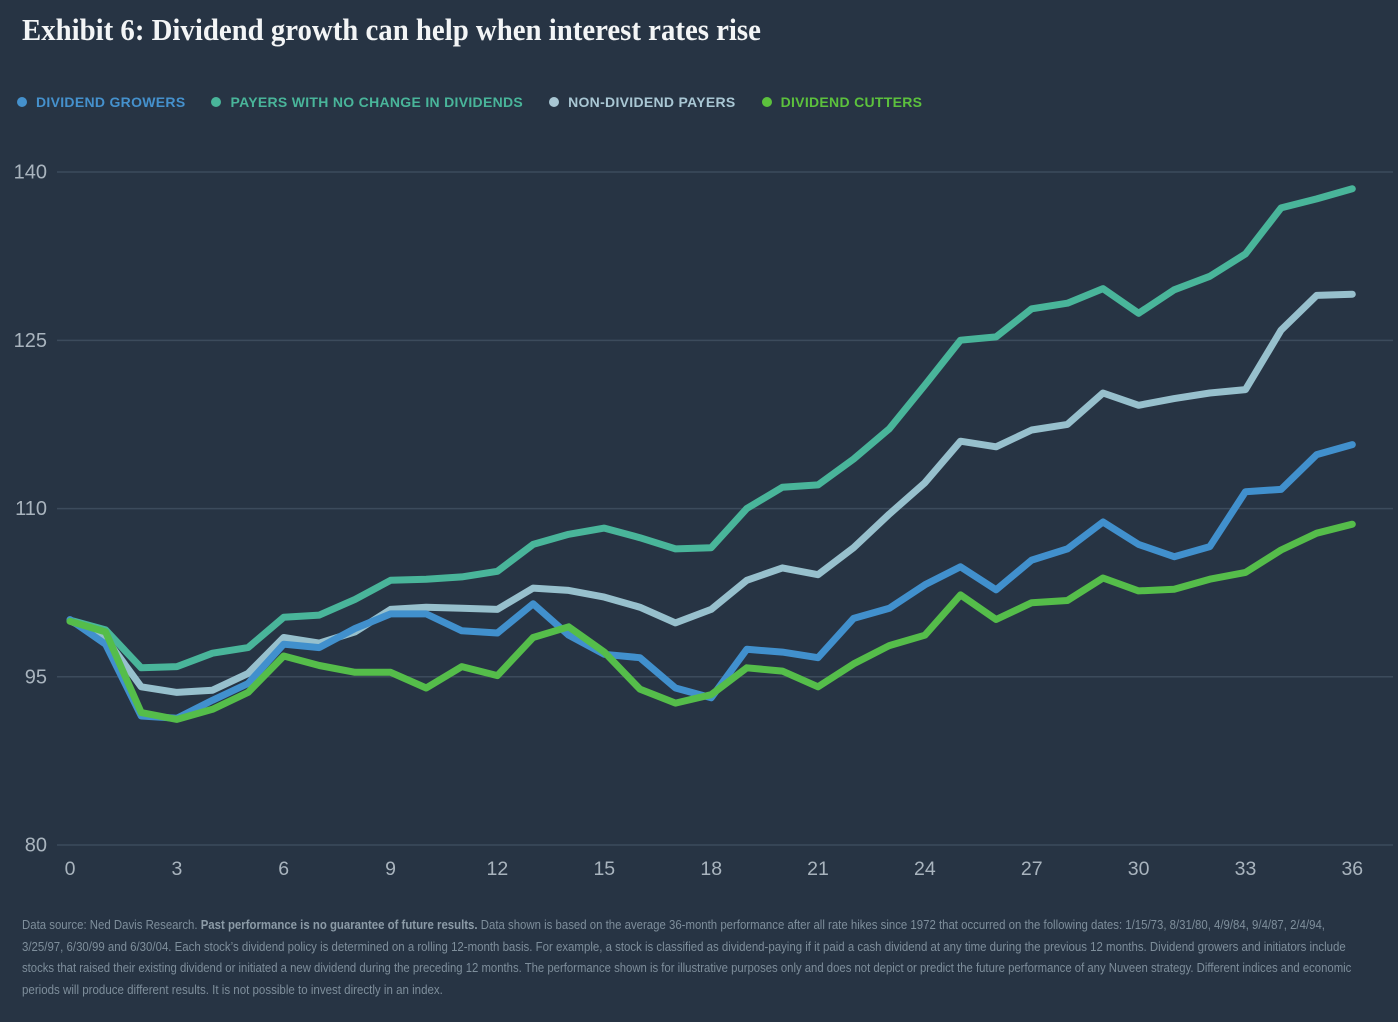 The width and height of the screenshot is (1398, 1022). What do you see at coordinates (30, 341) in the screenshot?
I see `svg-text: 125` at bounding box center [30, 341].